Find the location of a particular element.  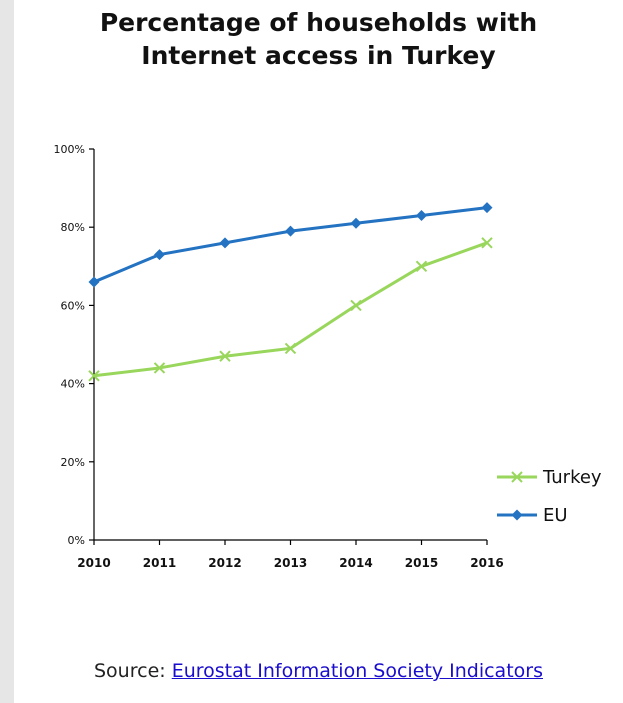

y-tick-label: 80% is located at coordinates (73, 227).